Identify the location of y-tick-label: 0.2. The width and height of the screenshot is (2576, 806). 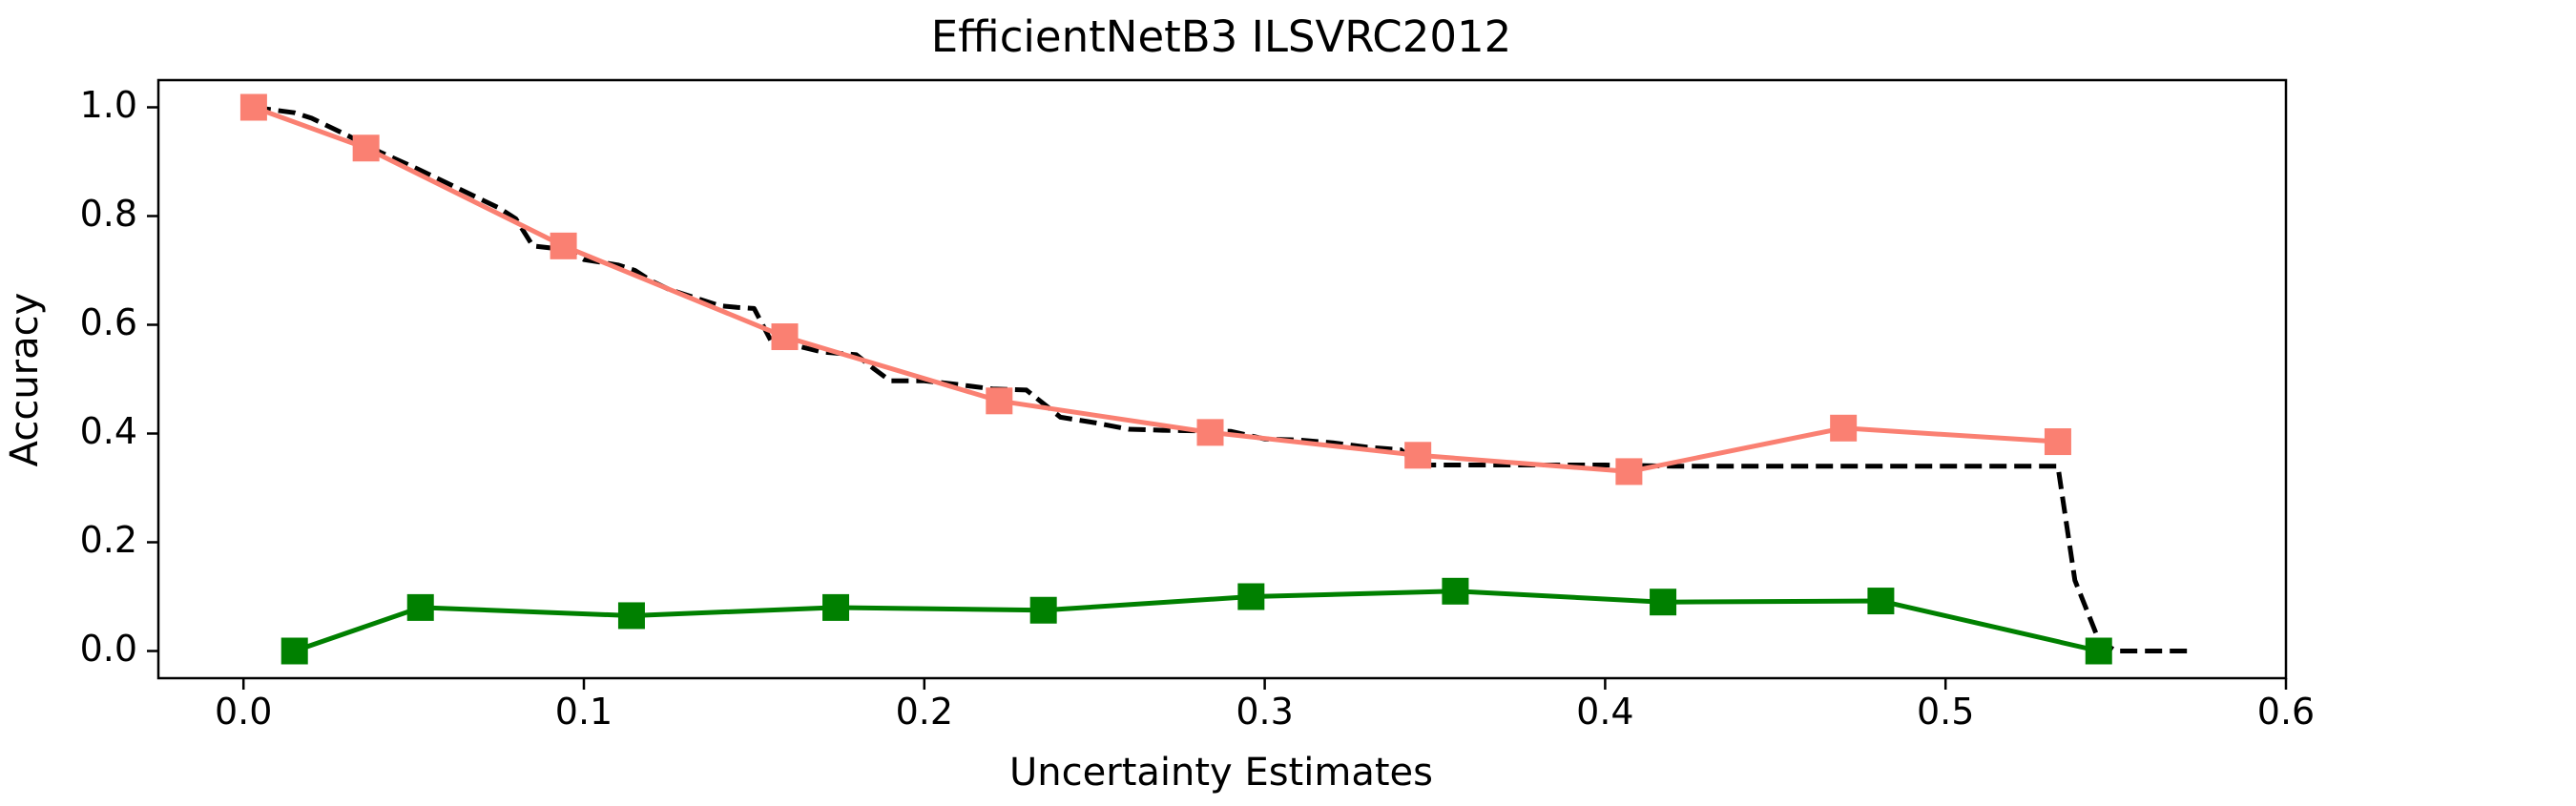
(108, 540).